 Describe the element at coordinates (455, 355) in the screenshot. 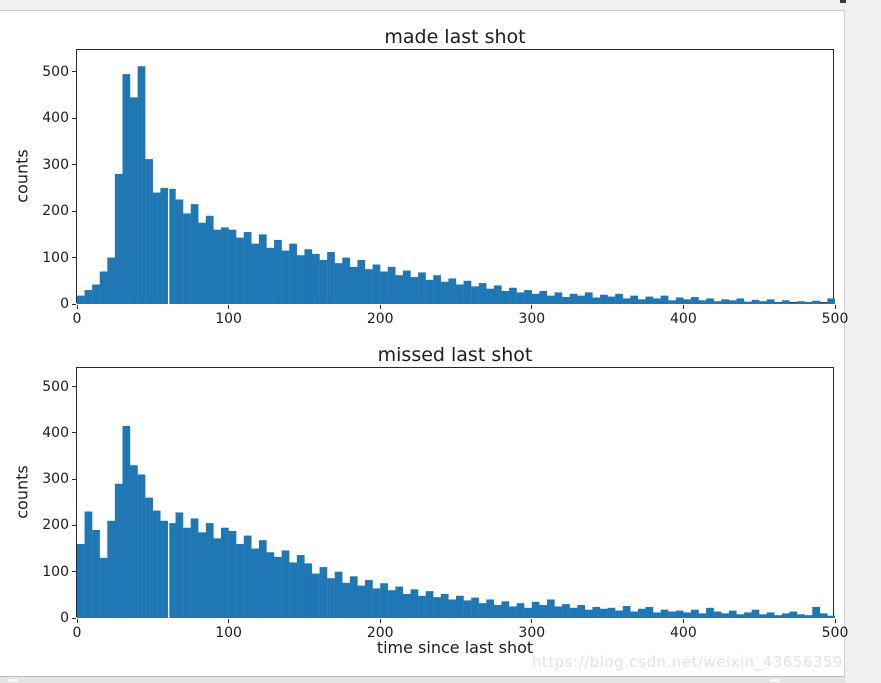

I see `chart-title-missed: missed last shot` at that location.